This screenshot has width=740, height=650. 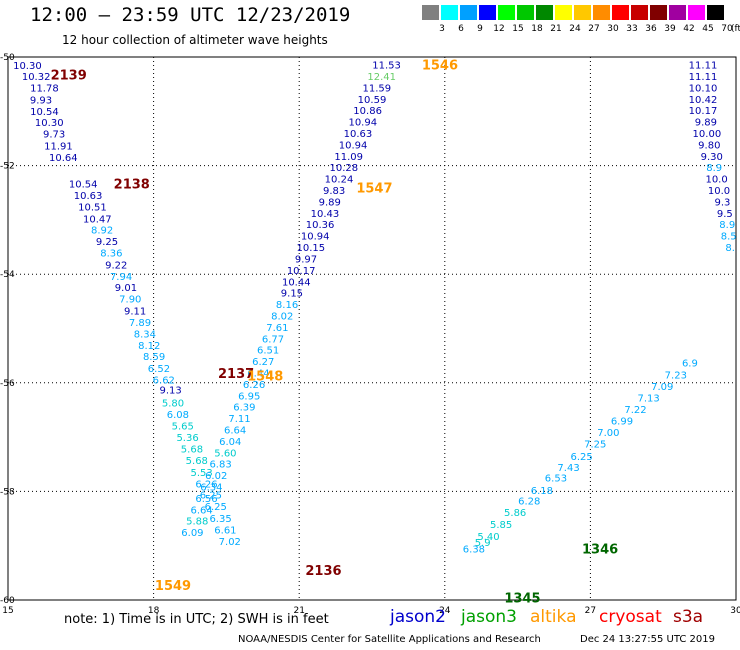 What do you see at coordinates (287, 305) in the screenshot?
I see `wave-height-point: 8.16` at bounding box center [287, 305].